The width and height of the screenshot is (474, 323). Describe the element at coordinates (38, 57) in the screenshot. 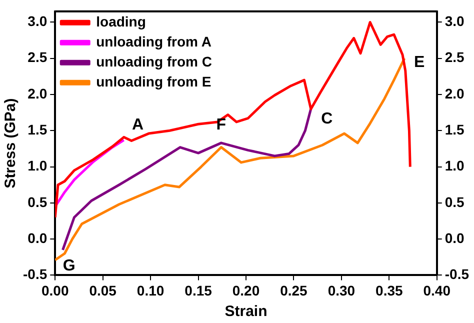

I see `y-tick-label: 2.5` at that location.